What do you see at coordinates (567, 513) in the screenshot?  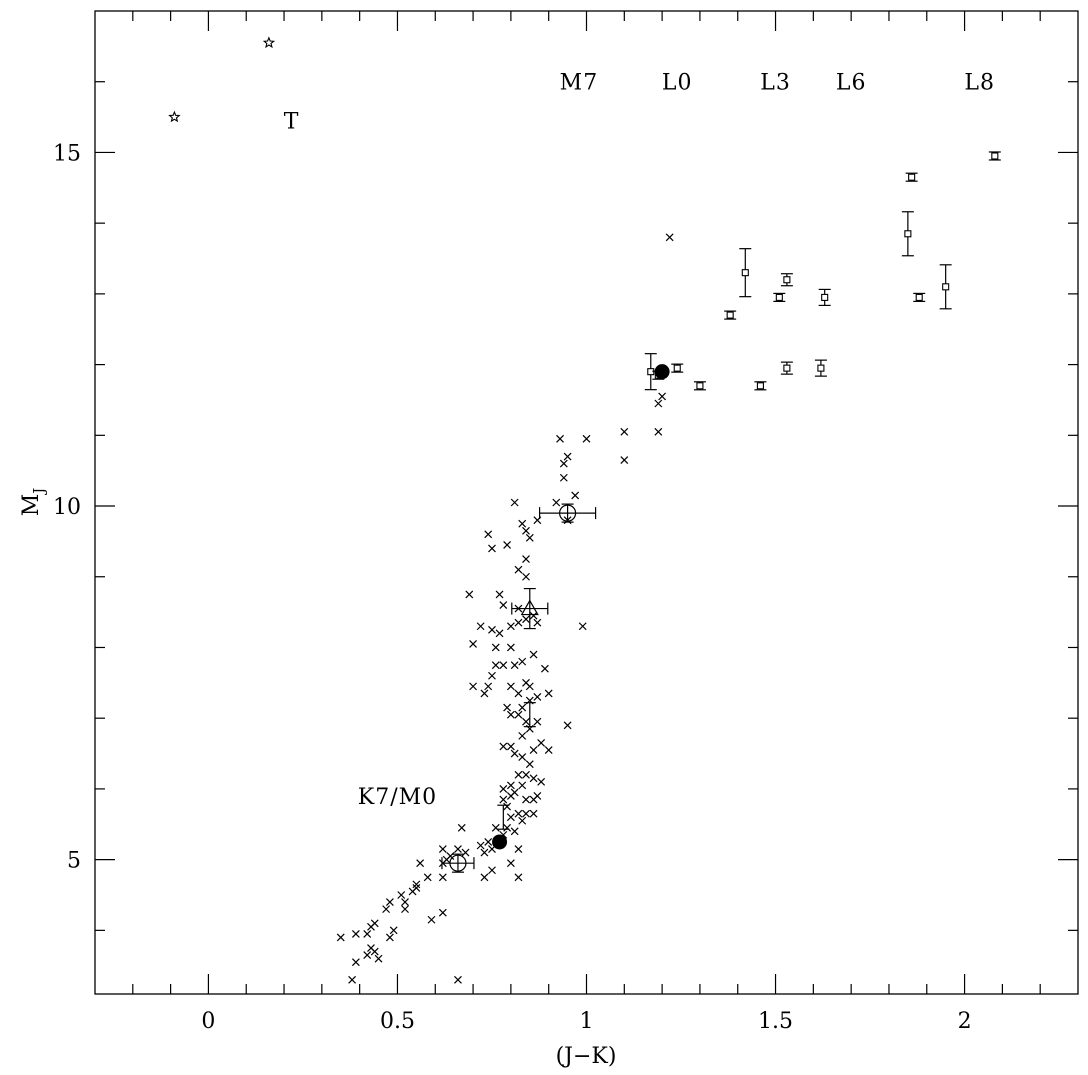 I see `open-circle-marker` at bounding box center [567, 513].